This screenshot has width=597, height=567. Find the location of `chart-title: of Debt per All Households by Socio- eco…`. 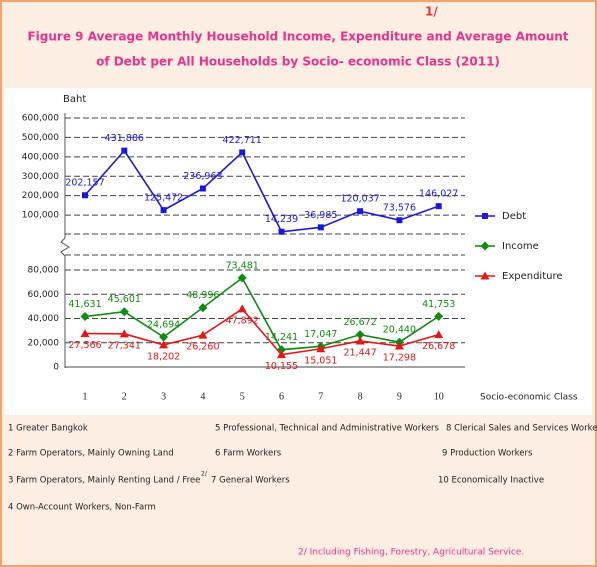

chart-title: of Debt per All Households by Socio- eco… is located at coordinates (298, 62).